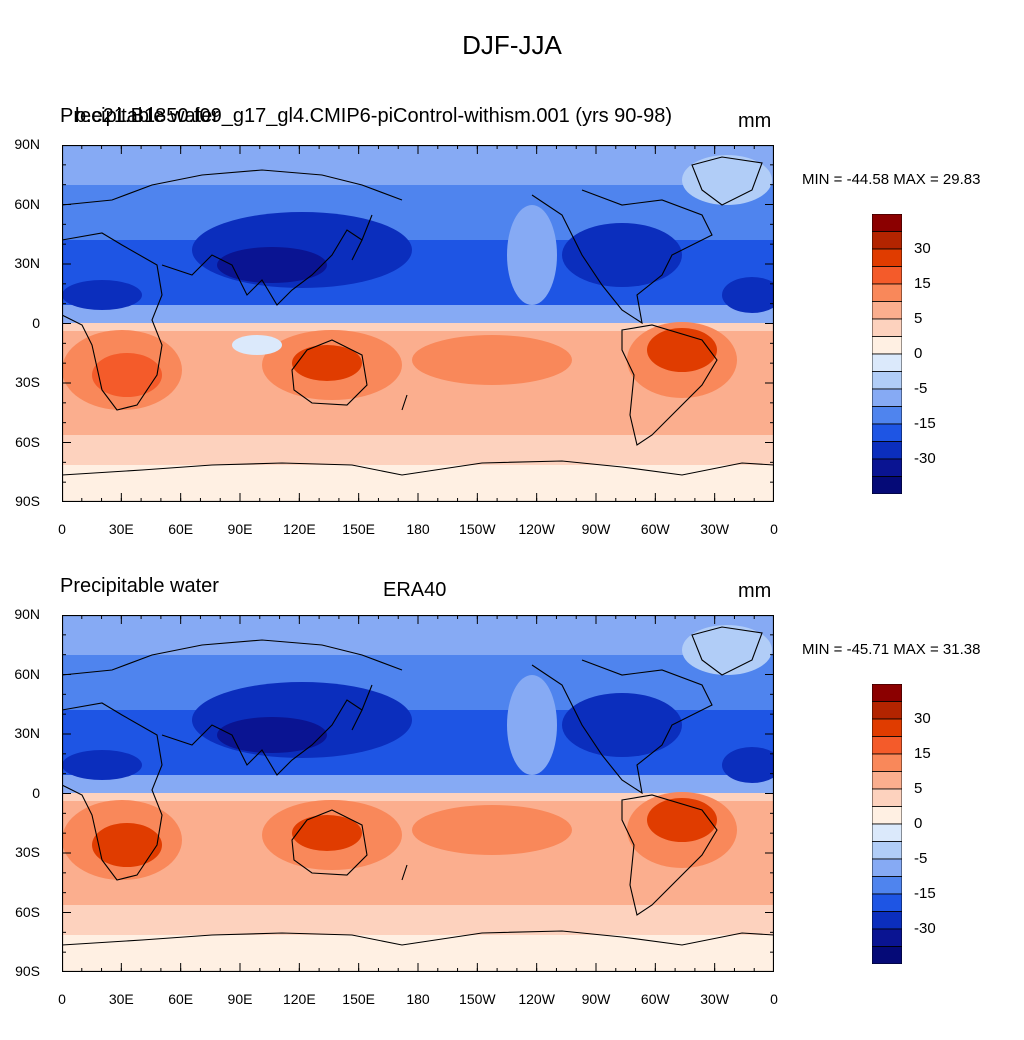 This screenshot has width=1024, height=1040. I want to click on lat-tick-label: 0, so click(36, 792).